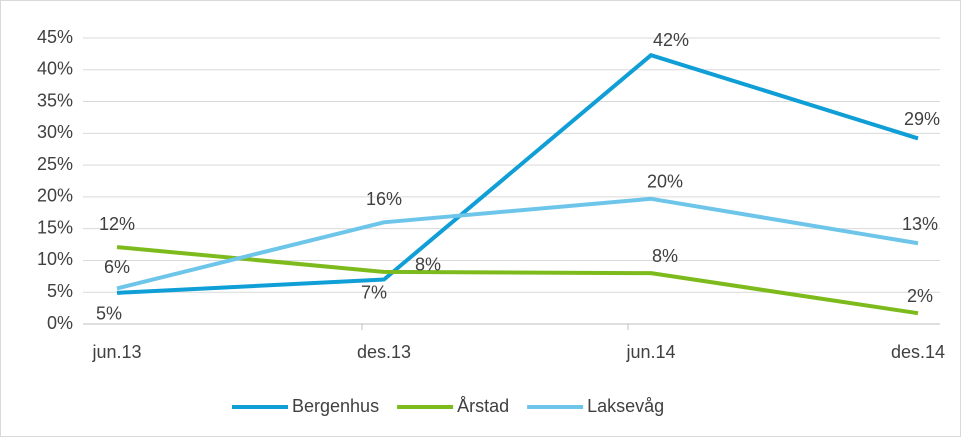 This screenshot has width=961, height=437. I want to click on y-tick-label: 45%, so click(55, 37).